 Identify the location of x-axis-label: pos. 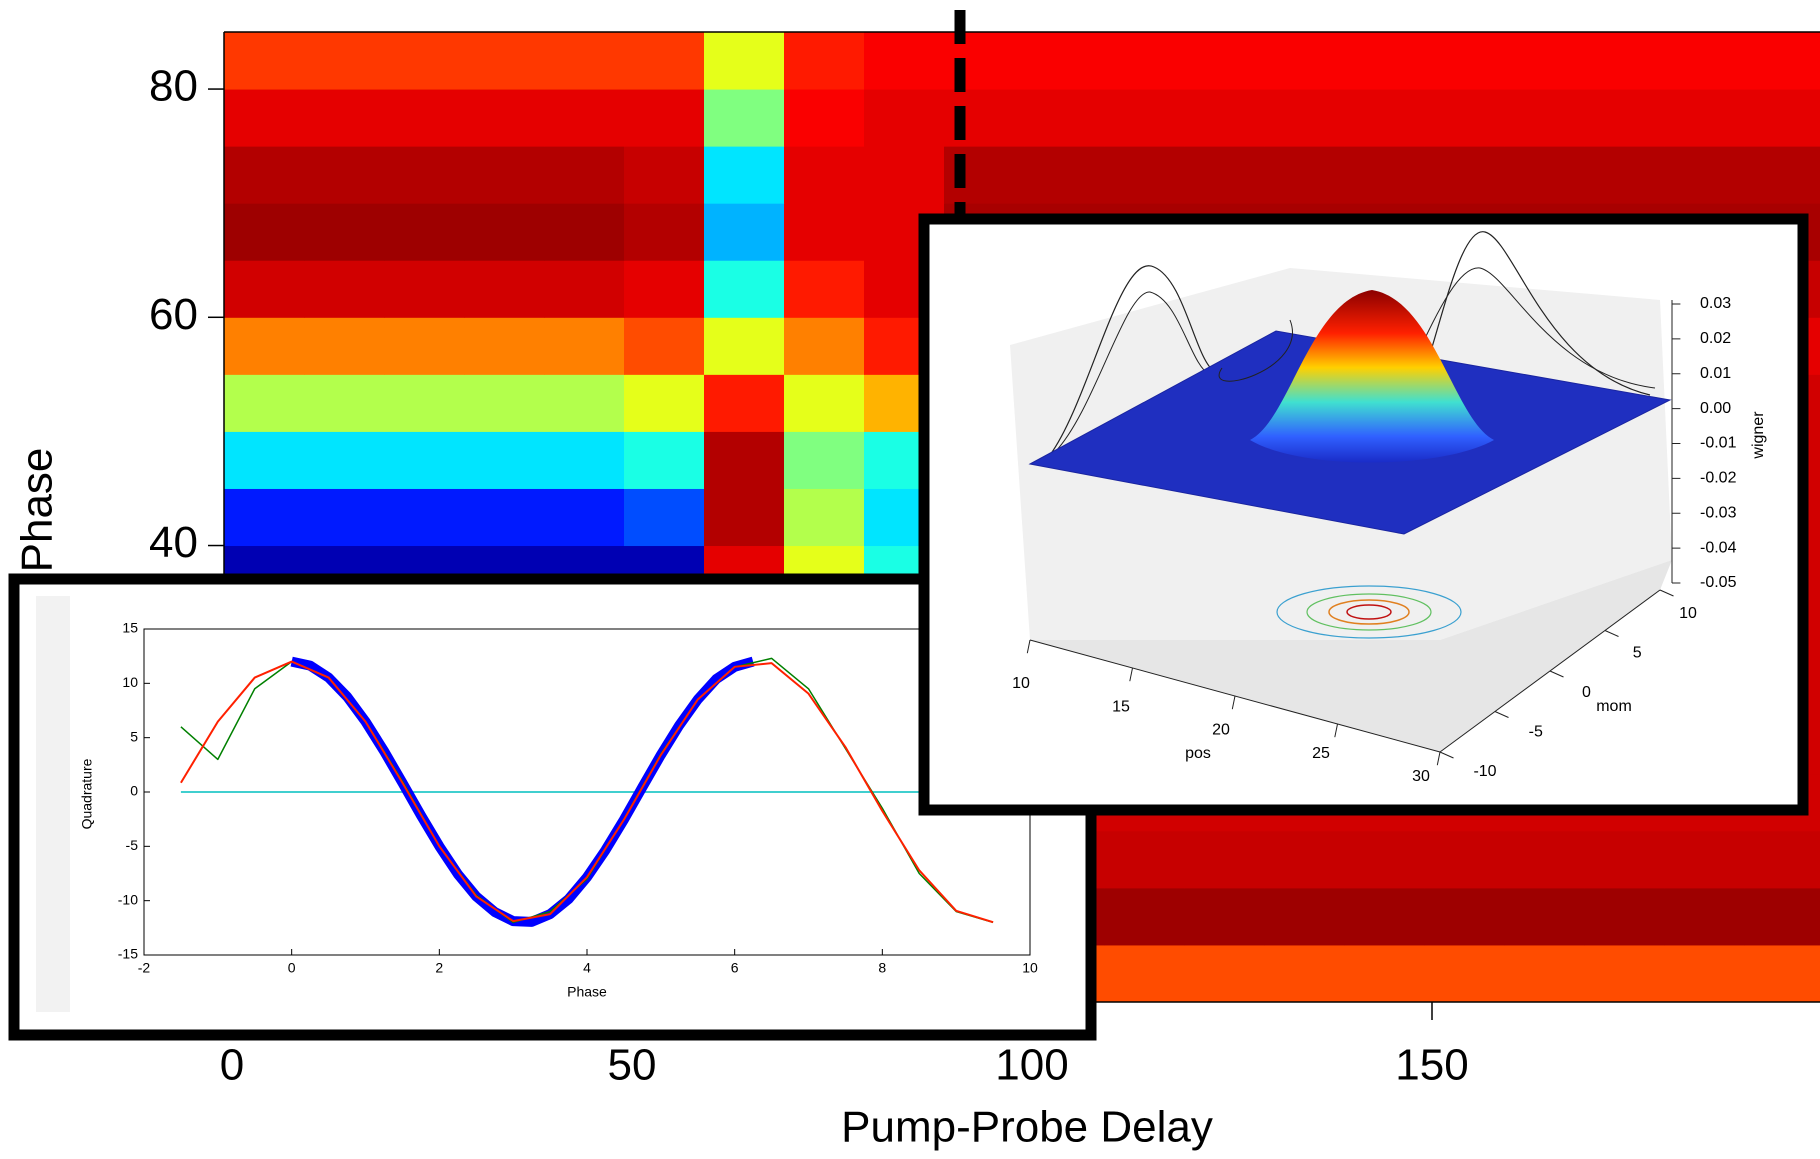
(1198, 753).